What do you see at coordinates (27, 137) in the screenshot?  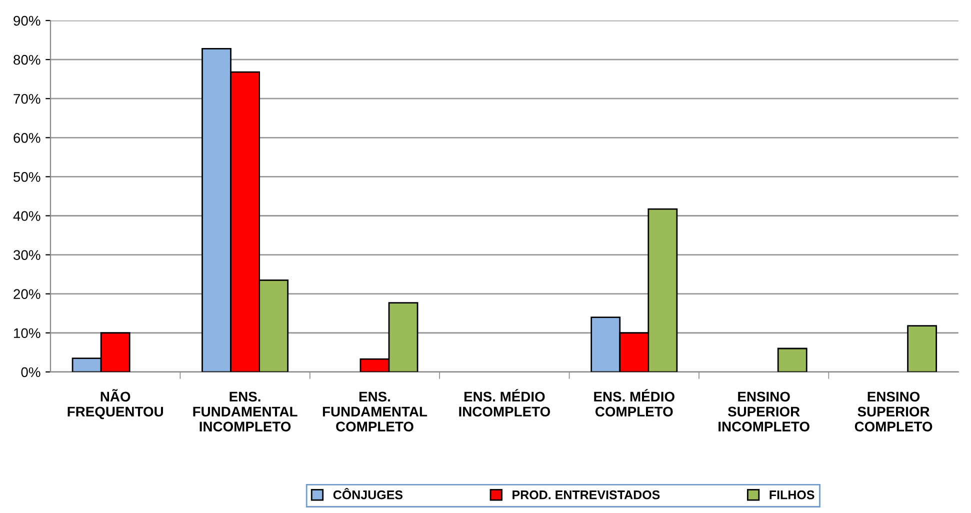 I see `y-tick-label: 60%` at bounding box center [27, 137].